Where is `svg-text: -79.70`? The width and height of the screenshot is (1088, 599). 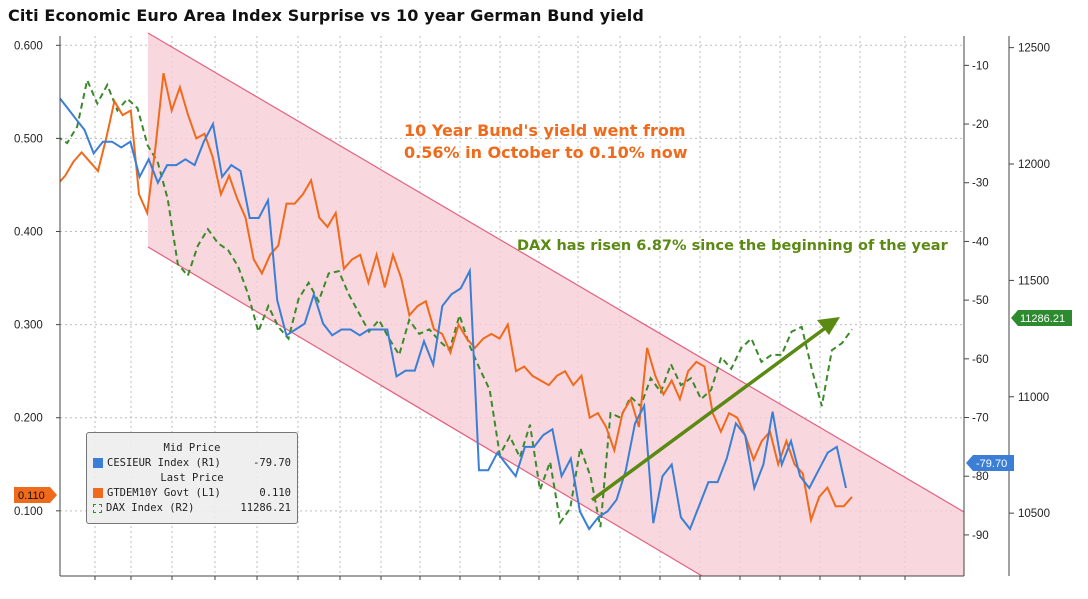
svg-text: -79.70 is located at coordinates (991, 464).